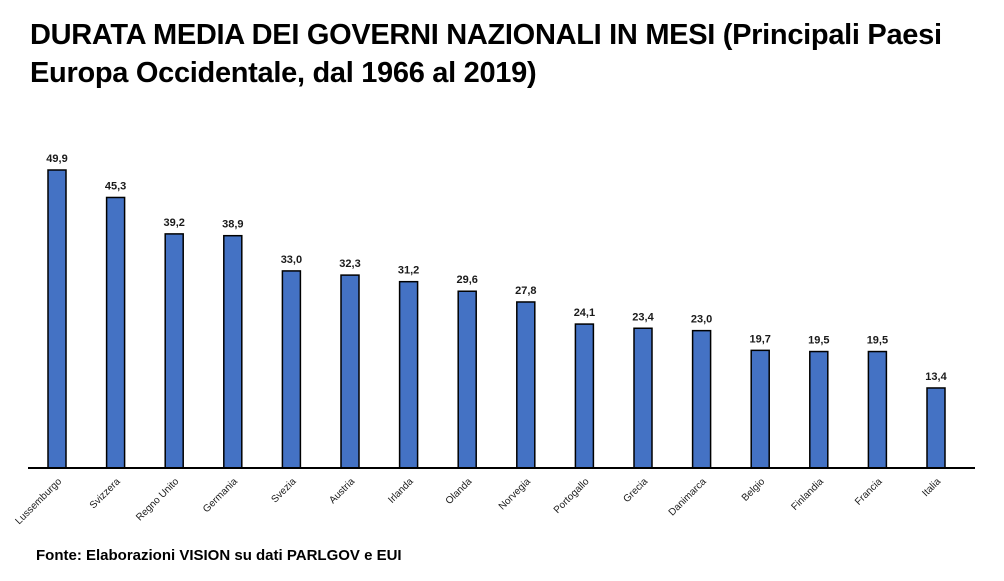 This screenshot has width=1004, height=581. Describe the element at coordinates (56, 159) in the screenshot. I see `data-label: 49,9` at that location.